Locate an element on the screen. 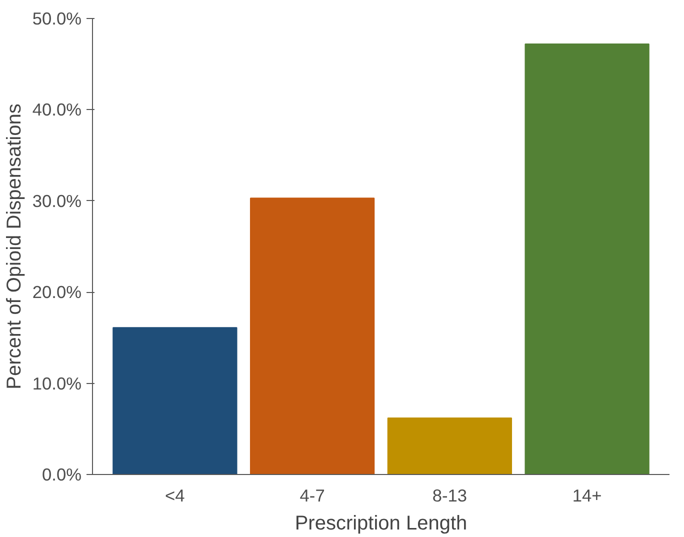 This screenshot has width=684, height=537. x-tick-label: 8-13 is located at coordinates (450, 496).